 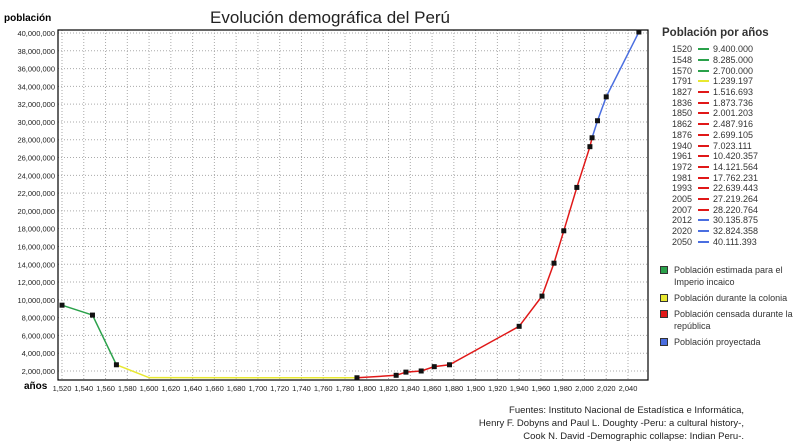 I want to click on y-tick-label: 36,000,000, so click(x=36, y=69).